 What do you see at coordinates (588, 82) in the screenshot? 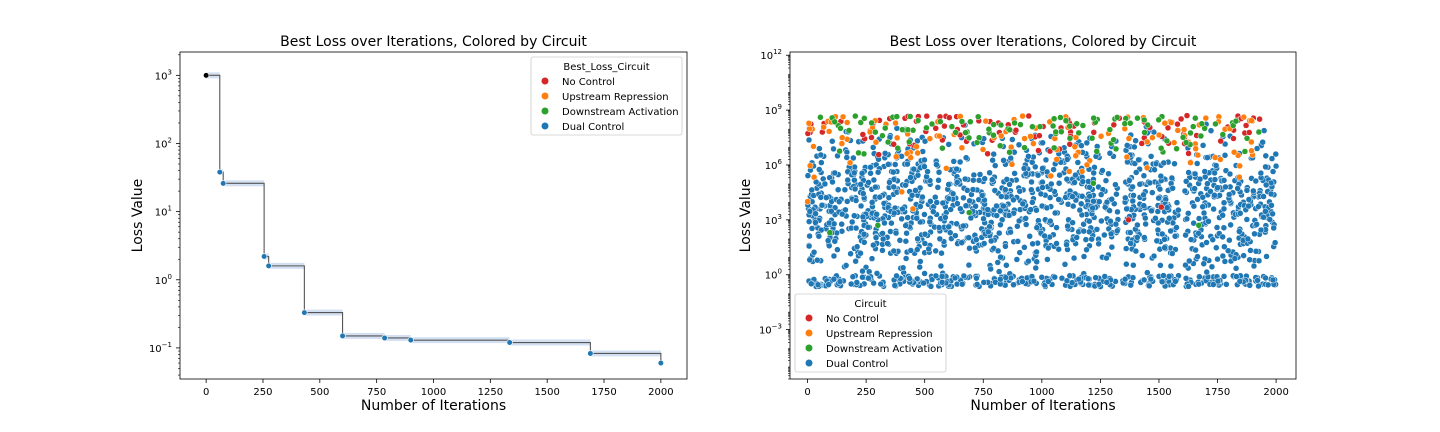
I see `legend-label-no-control-1: No Control` at bounding box center [588, 82].